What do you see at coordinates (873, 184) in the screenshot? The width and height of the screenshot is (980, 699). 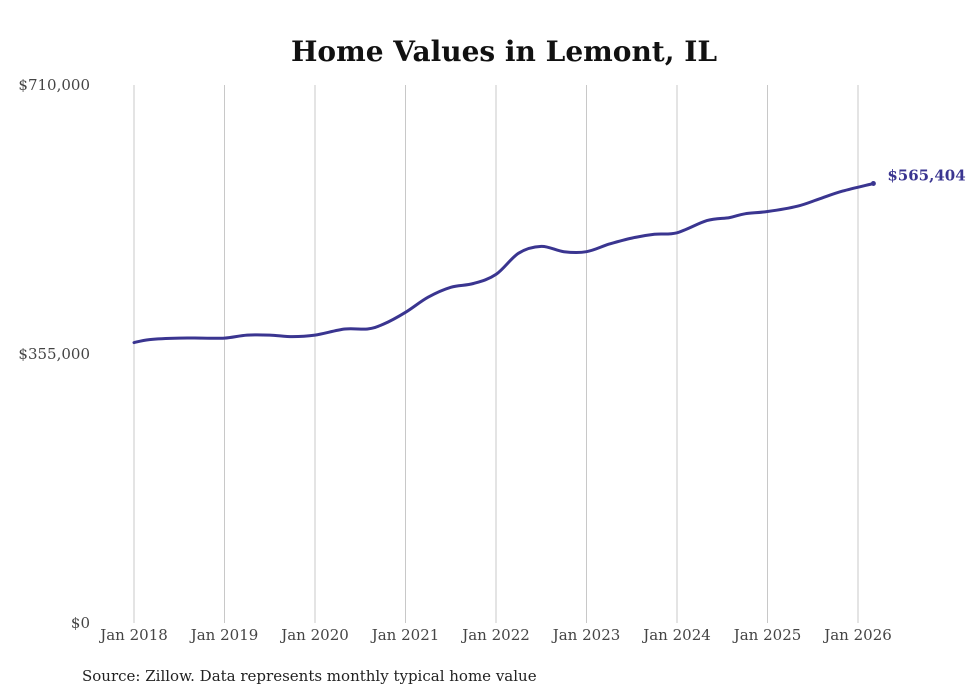 I see `last-value-point` at bounding box center [873, 184].